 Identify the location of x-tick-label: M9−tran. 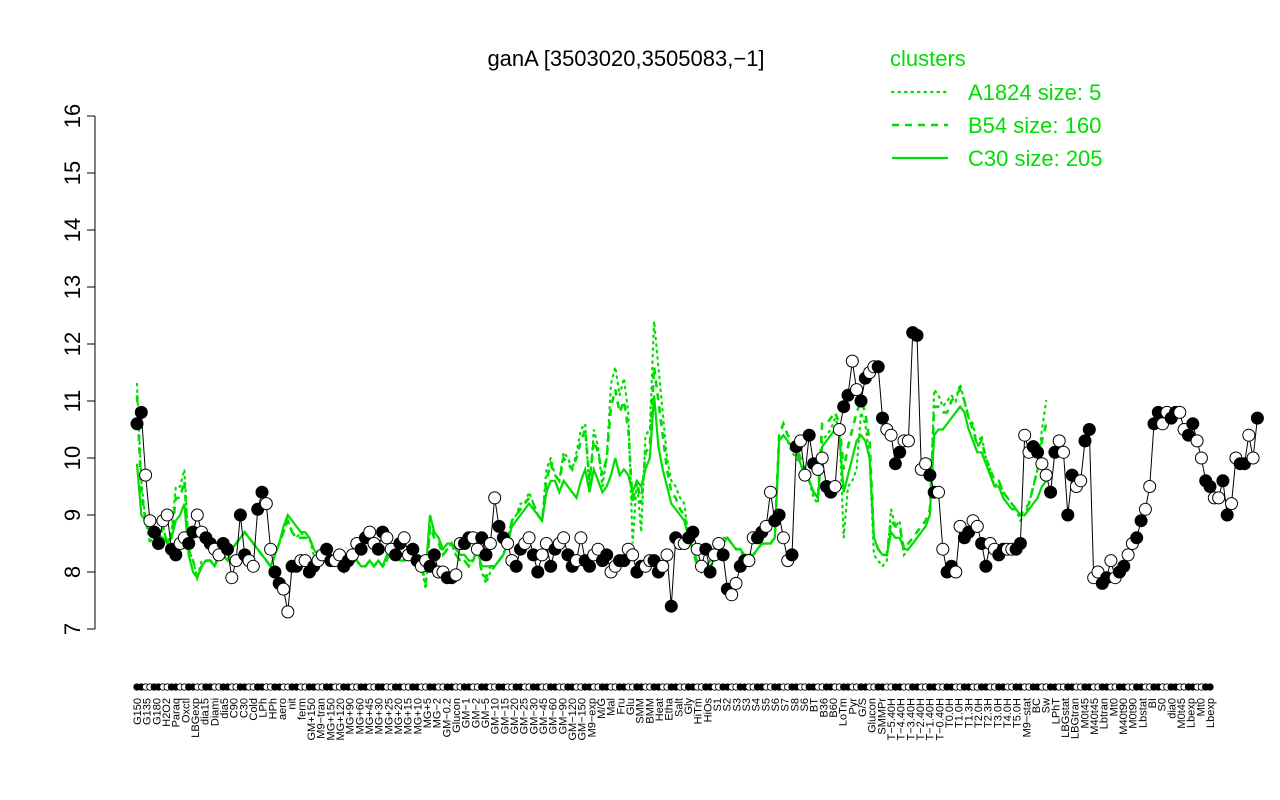
(322, 718).